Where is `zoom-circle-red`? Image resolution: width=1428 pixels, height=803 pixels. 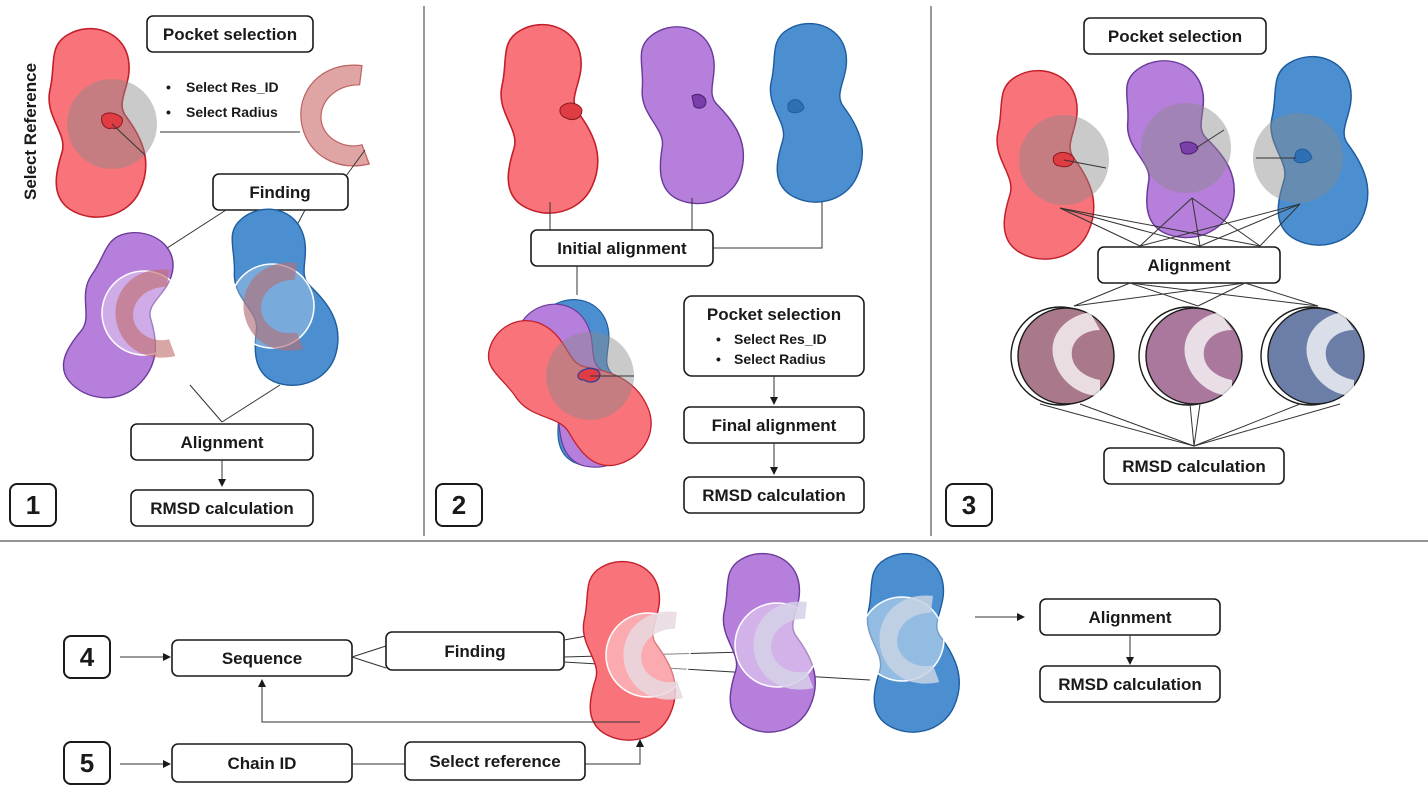
zoom-circle-red is located at coordinates (1062, 356).